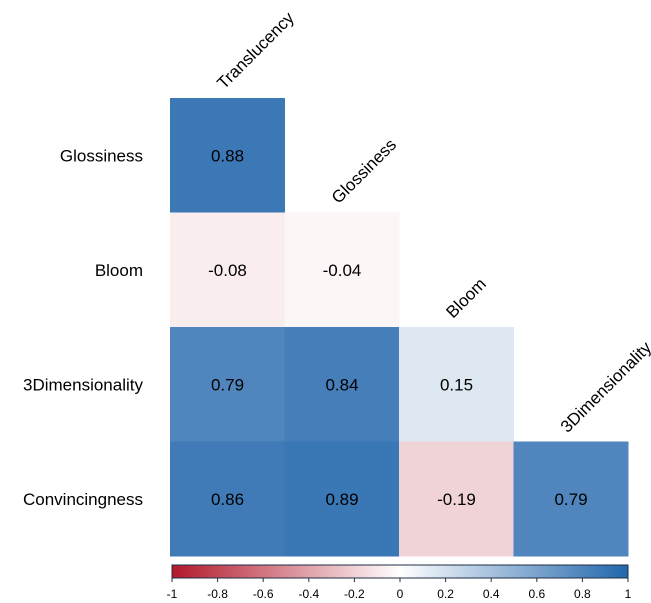 Image resolution: width=651 pixels, height=603 pixels. Describe the element at coordinates (399, 582) in the screenshot. I see `colorbar: -1 -0.8 -0.6 -0.4 -0.2 0 0.2 0.4 0.6 0.8 1` at that location.